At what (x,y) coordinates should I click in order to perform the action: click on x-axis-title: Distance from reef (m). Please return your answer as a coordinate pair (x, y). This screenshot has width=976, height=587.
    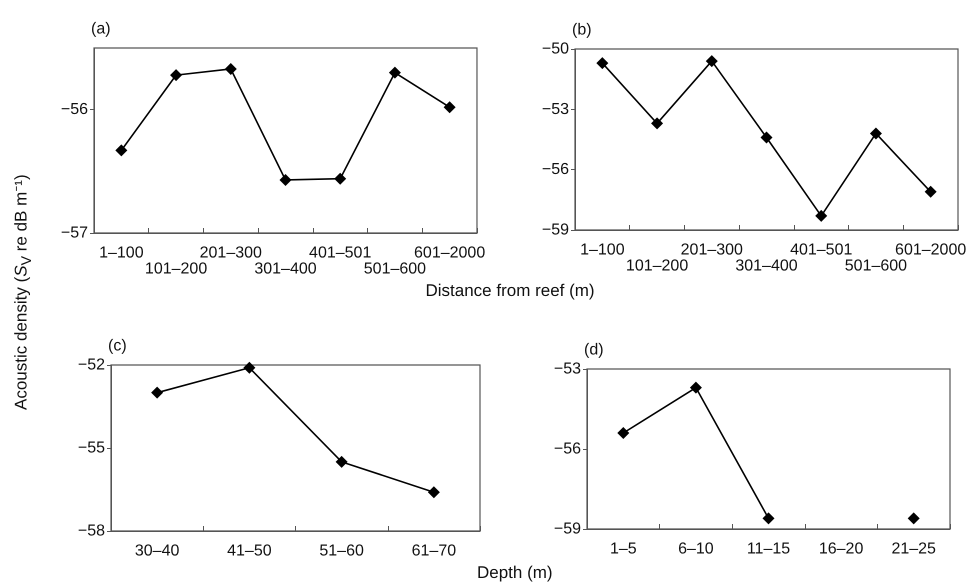
    Looking at the image, I should click on (510, 291).